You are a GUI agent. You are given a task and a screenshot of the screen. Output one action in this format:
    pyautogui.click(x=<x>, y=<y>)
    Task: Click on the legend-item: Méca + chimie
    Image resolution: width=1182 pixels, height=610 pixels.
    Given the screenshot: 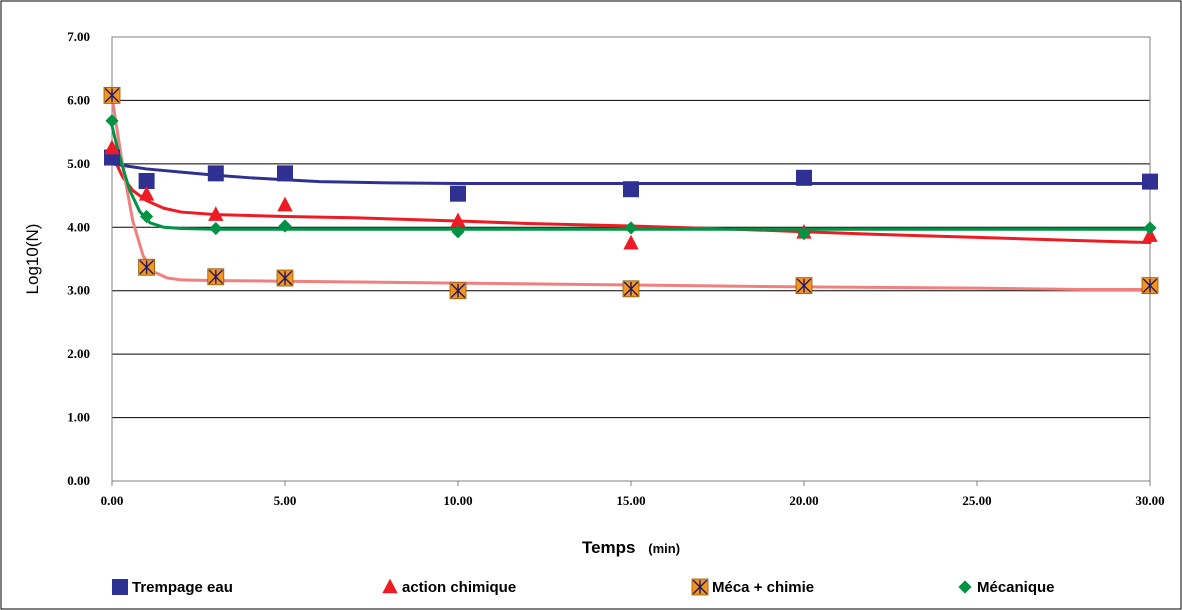 What is the action you would take?
    pyautogui.click(x=752, y=587)
    